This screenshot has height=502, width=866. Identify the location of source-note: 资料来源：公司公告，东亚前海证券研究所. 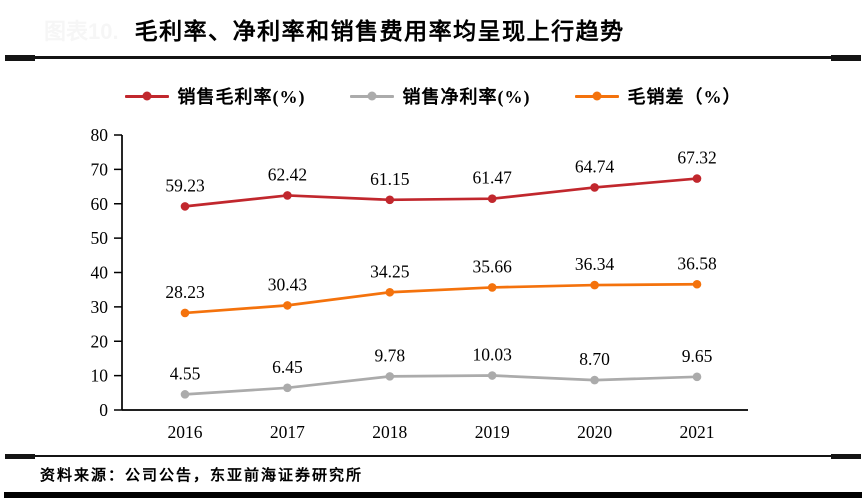
(202, 476).